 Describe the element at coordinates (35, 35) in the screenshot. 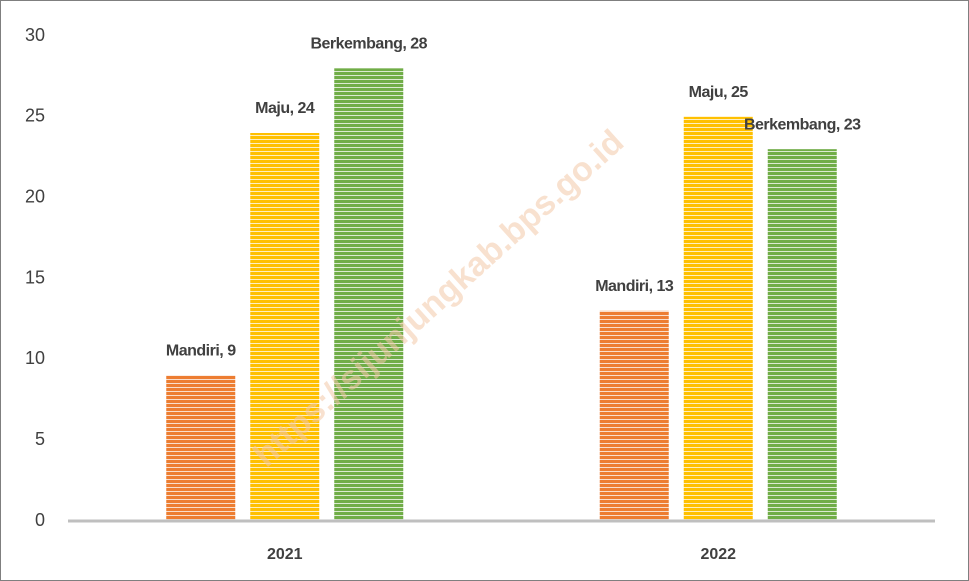

I see `y-tick-label: 30` at that location.